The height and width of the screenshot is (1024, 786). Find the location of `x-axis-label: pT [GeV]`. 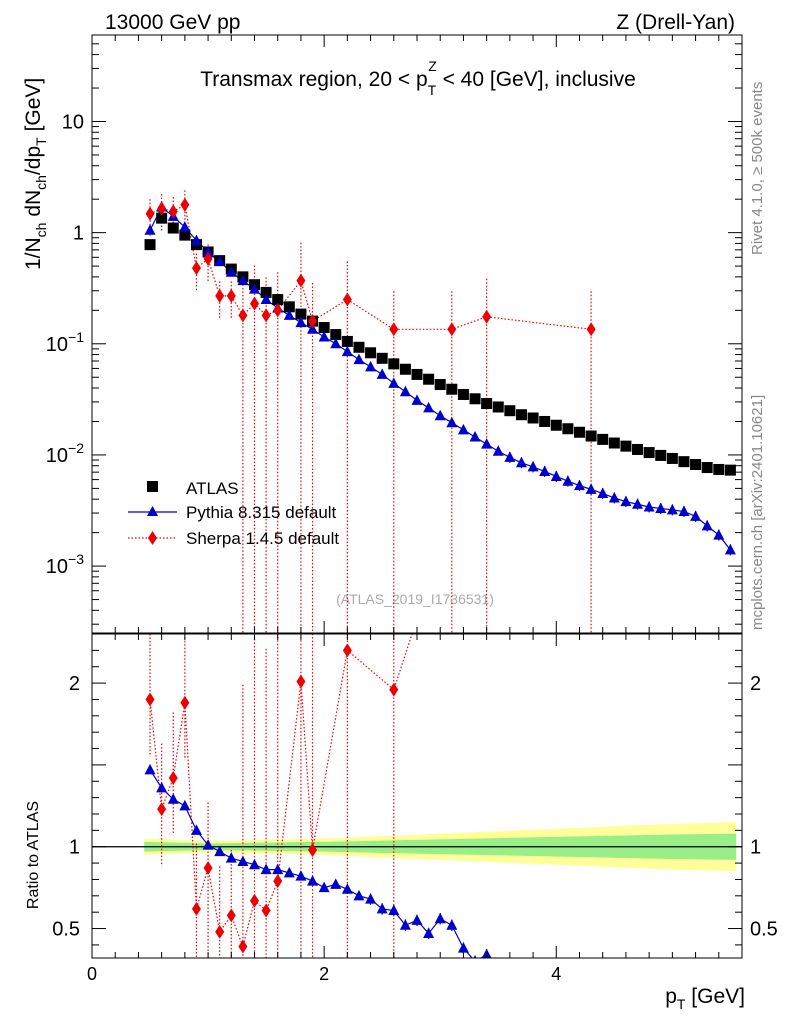

x-axis-label: pT [GeV] is located at coordinates (705, 998).